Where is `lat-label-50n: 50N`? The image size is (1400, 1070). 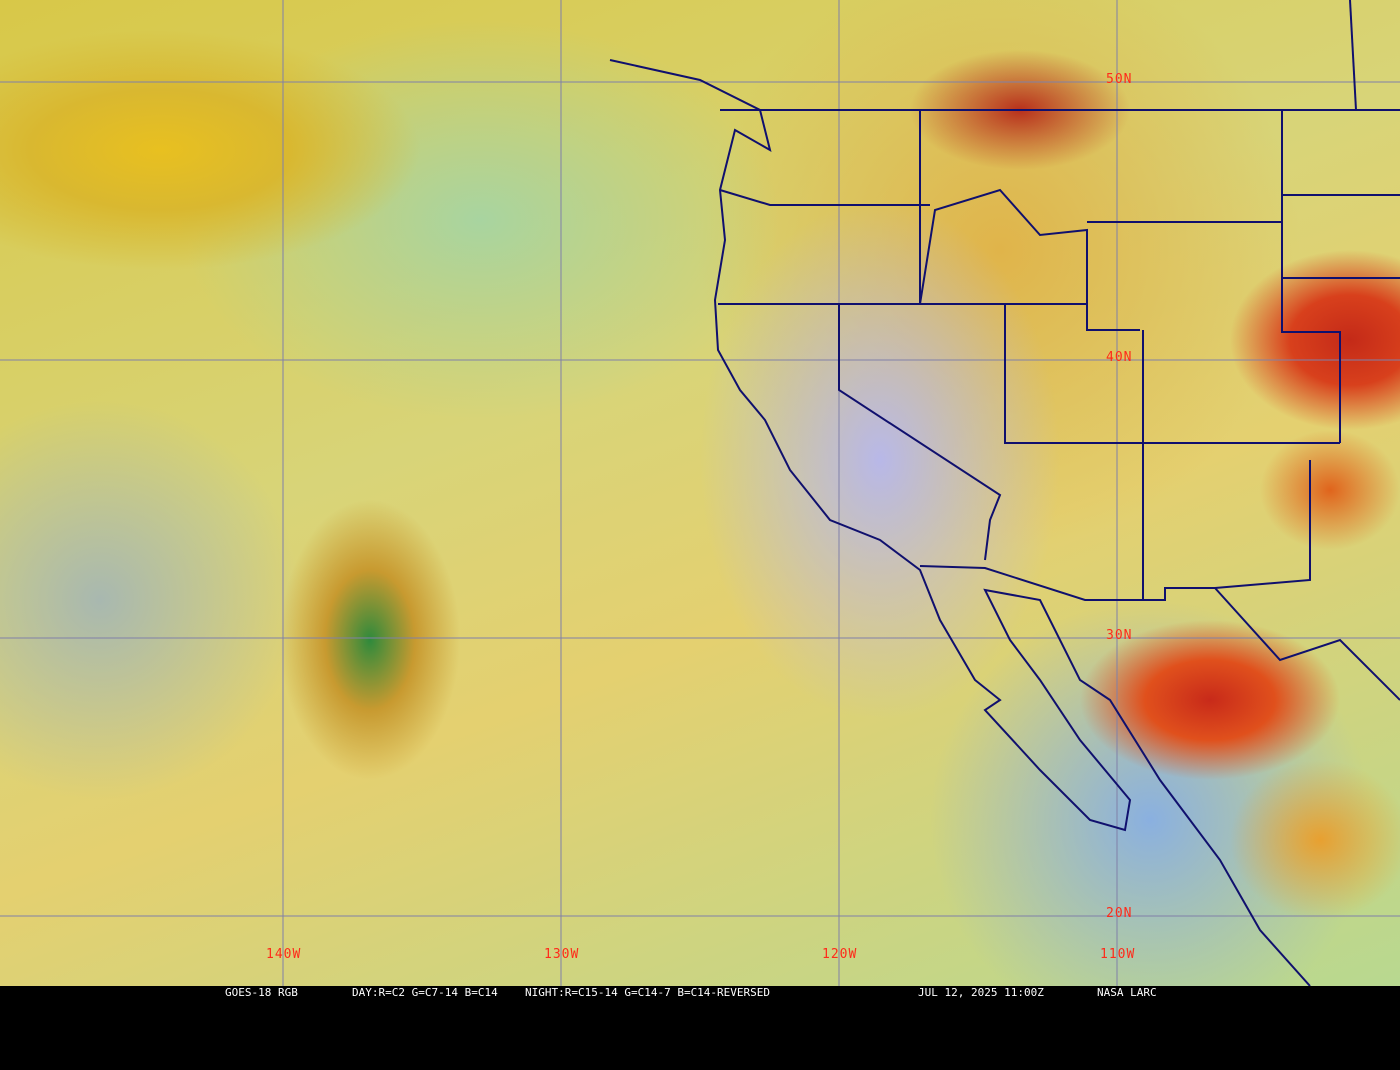 lat-label-50n: 50N is located at coordinates (1119, 79).